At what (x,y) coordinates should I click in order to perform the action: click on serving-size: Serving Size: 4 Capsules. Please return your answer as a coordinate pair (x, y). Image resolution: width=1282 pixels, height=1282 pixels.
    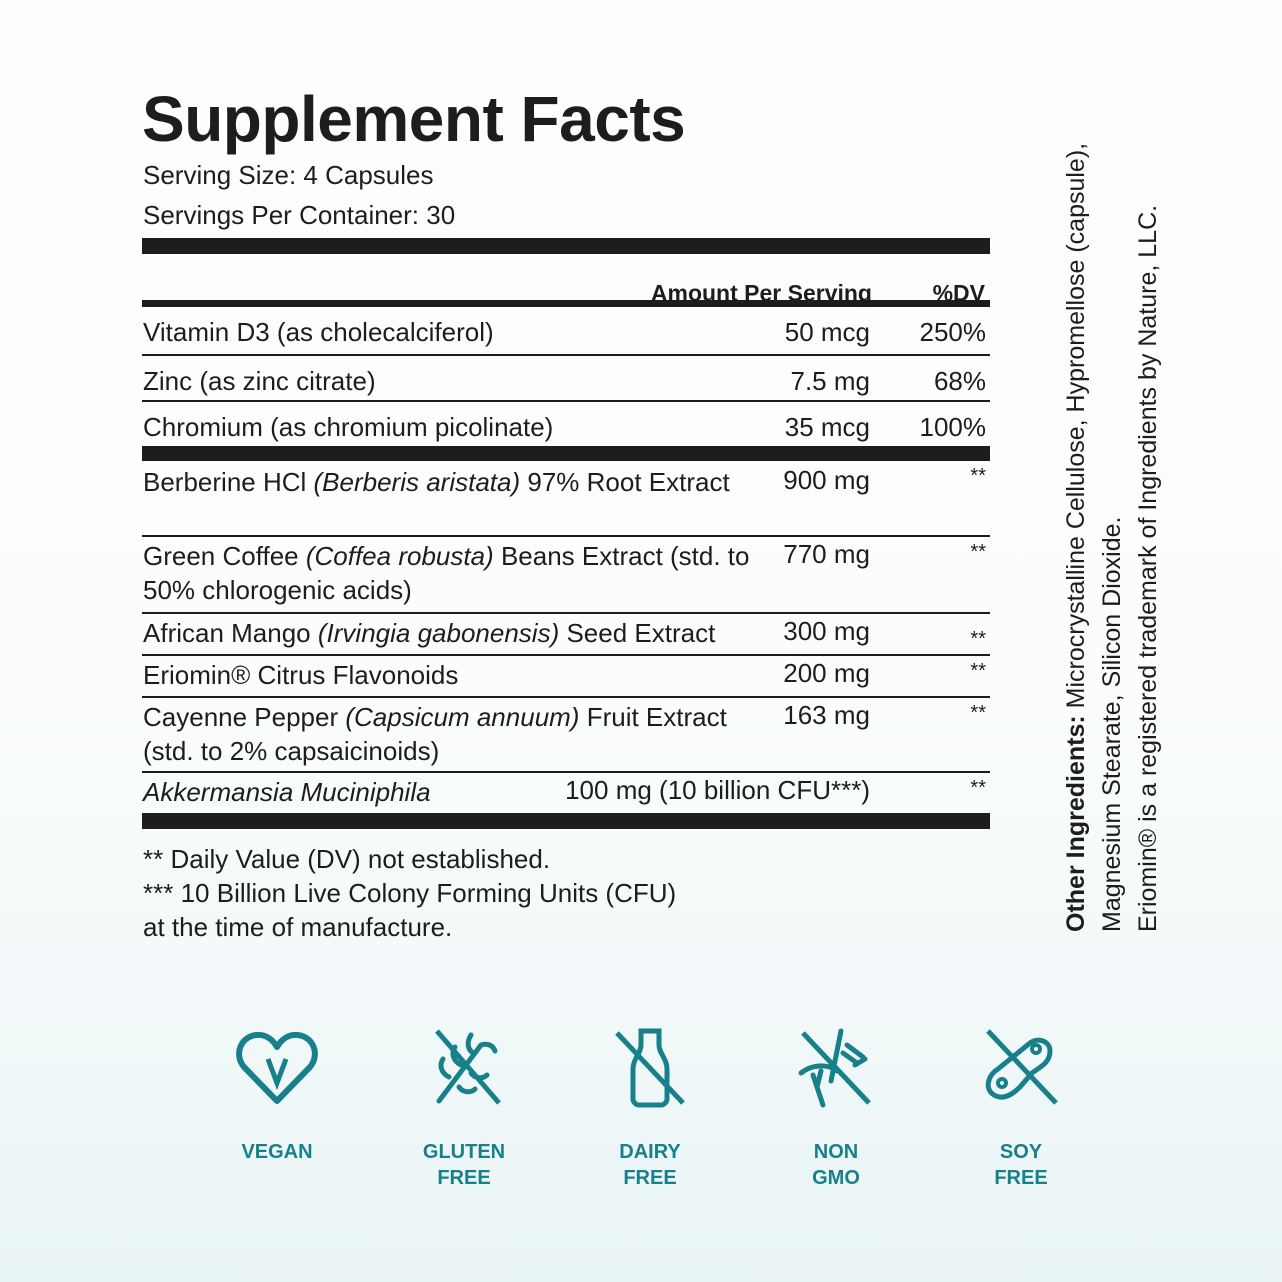
    Looking at the image, I should click on (288, 175).